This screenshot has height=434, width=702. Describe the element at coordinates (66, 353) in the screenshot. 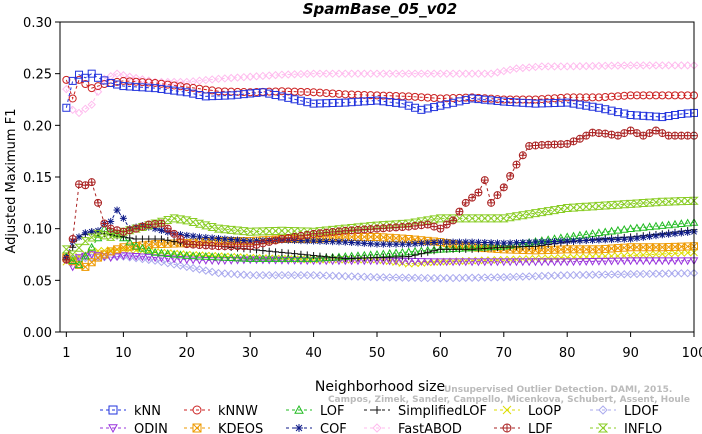

I see `x-tick-label: 1` at that location.